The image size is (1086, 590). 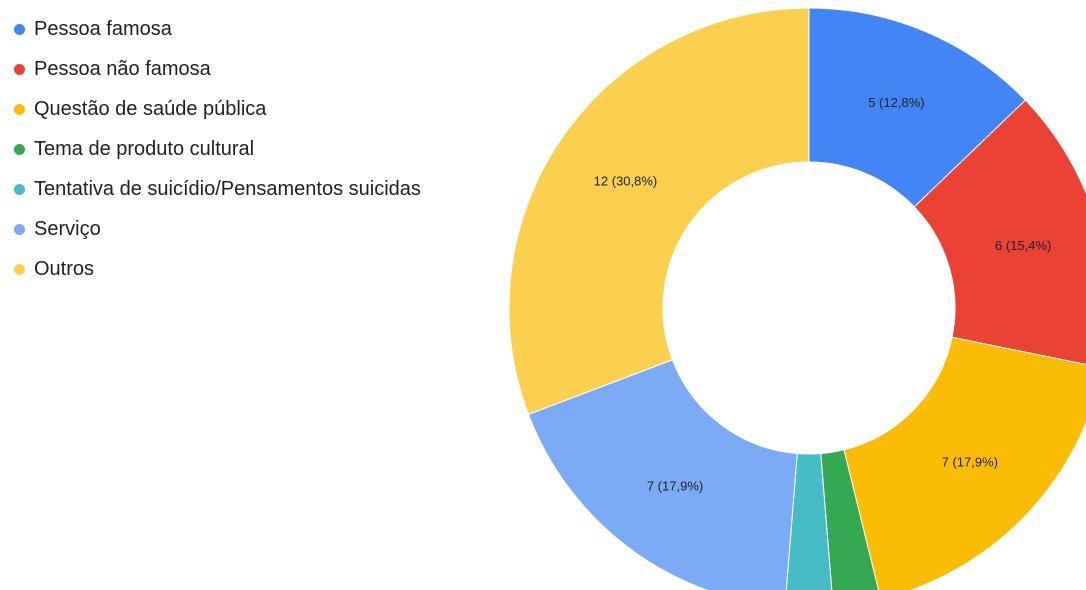 I want to click on slice-label-0: 5 (12,8%), so click(x=896, y=102).